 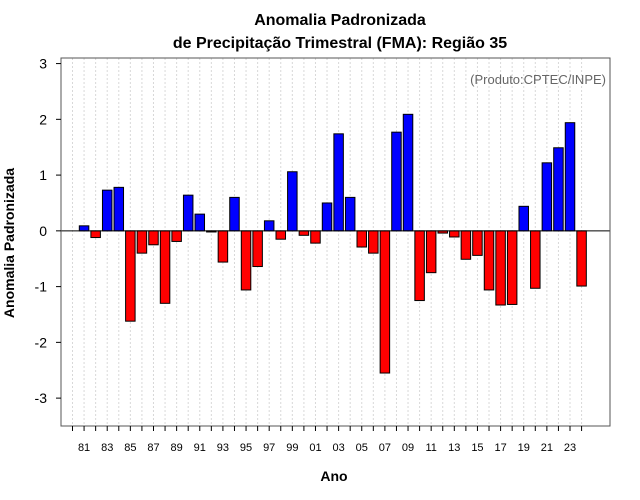 What do you see at coordinates (362, 448) in the screenshot?
I see `x-tick-label: 05` at bounding box center [362, 448].